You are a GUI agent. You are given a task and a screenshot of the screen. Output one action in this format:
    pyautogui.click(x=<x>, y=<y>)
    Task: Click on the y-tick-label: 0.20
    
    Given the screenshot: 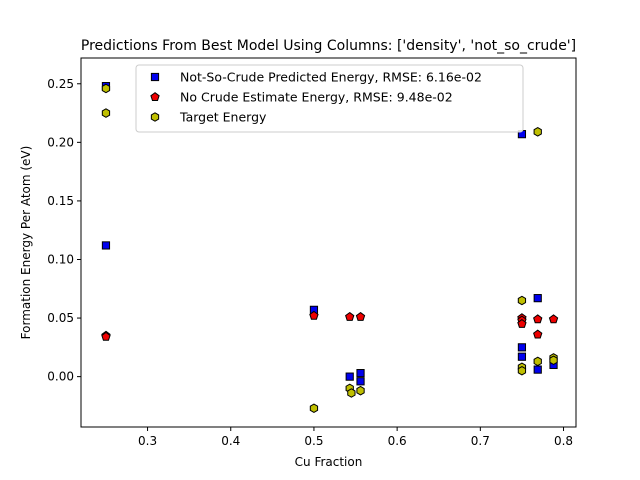 What is the action you would take?
    pyautogui.click(x=60, y=142)
    